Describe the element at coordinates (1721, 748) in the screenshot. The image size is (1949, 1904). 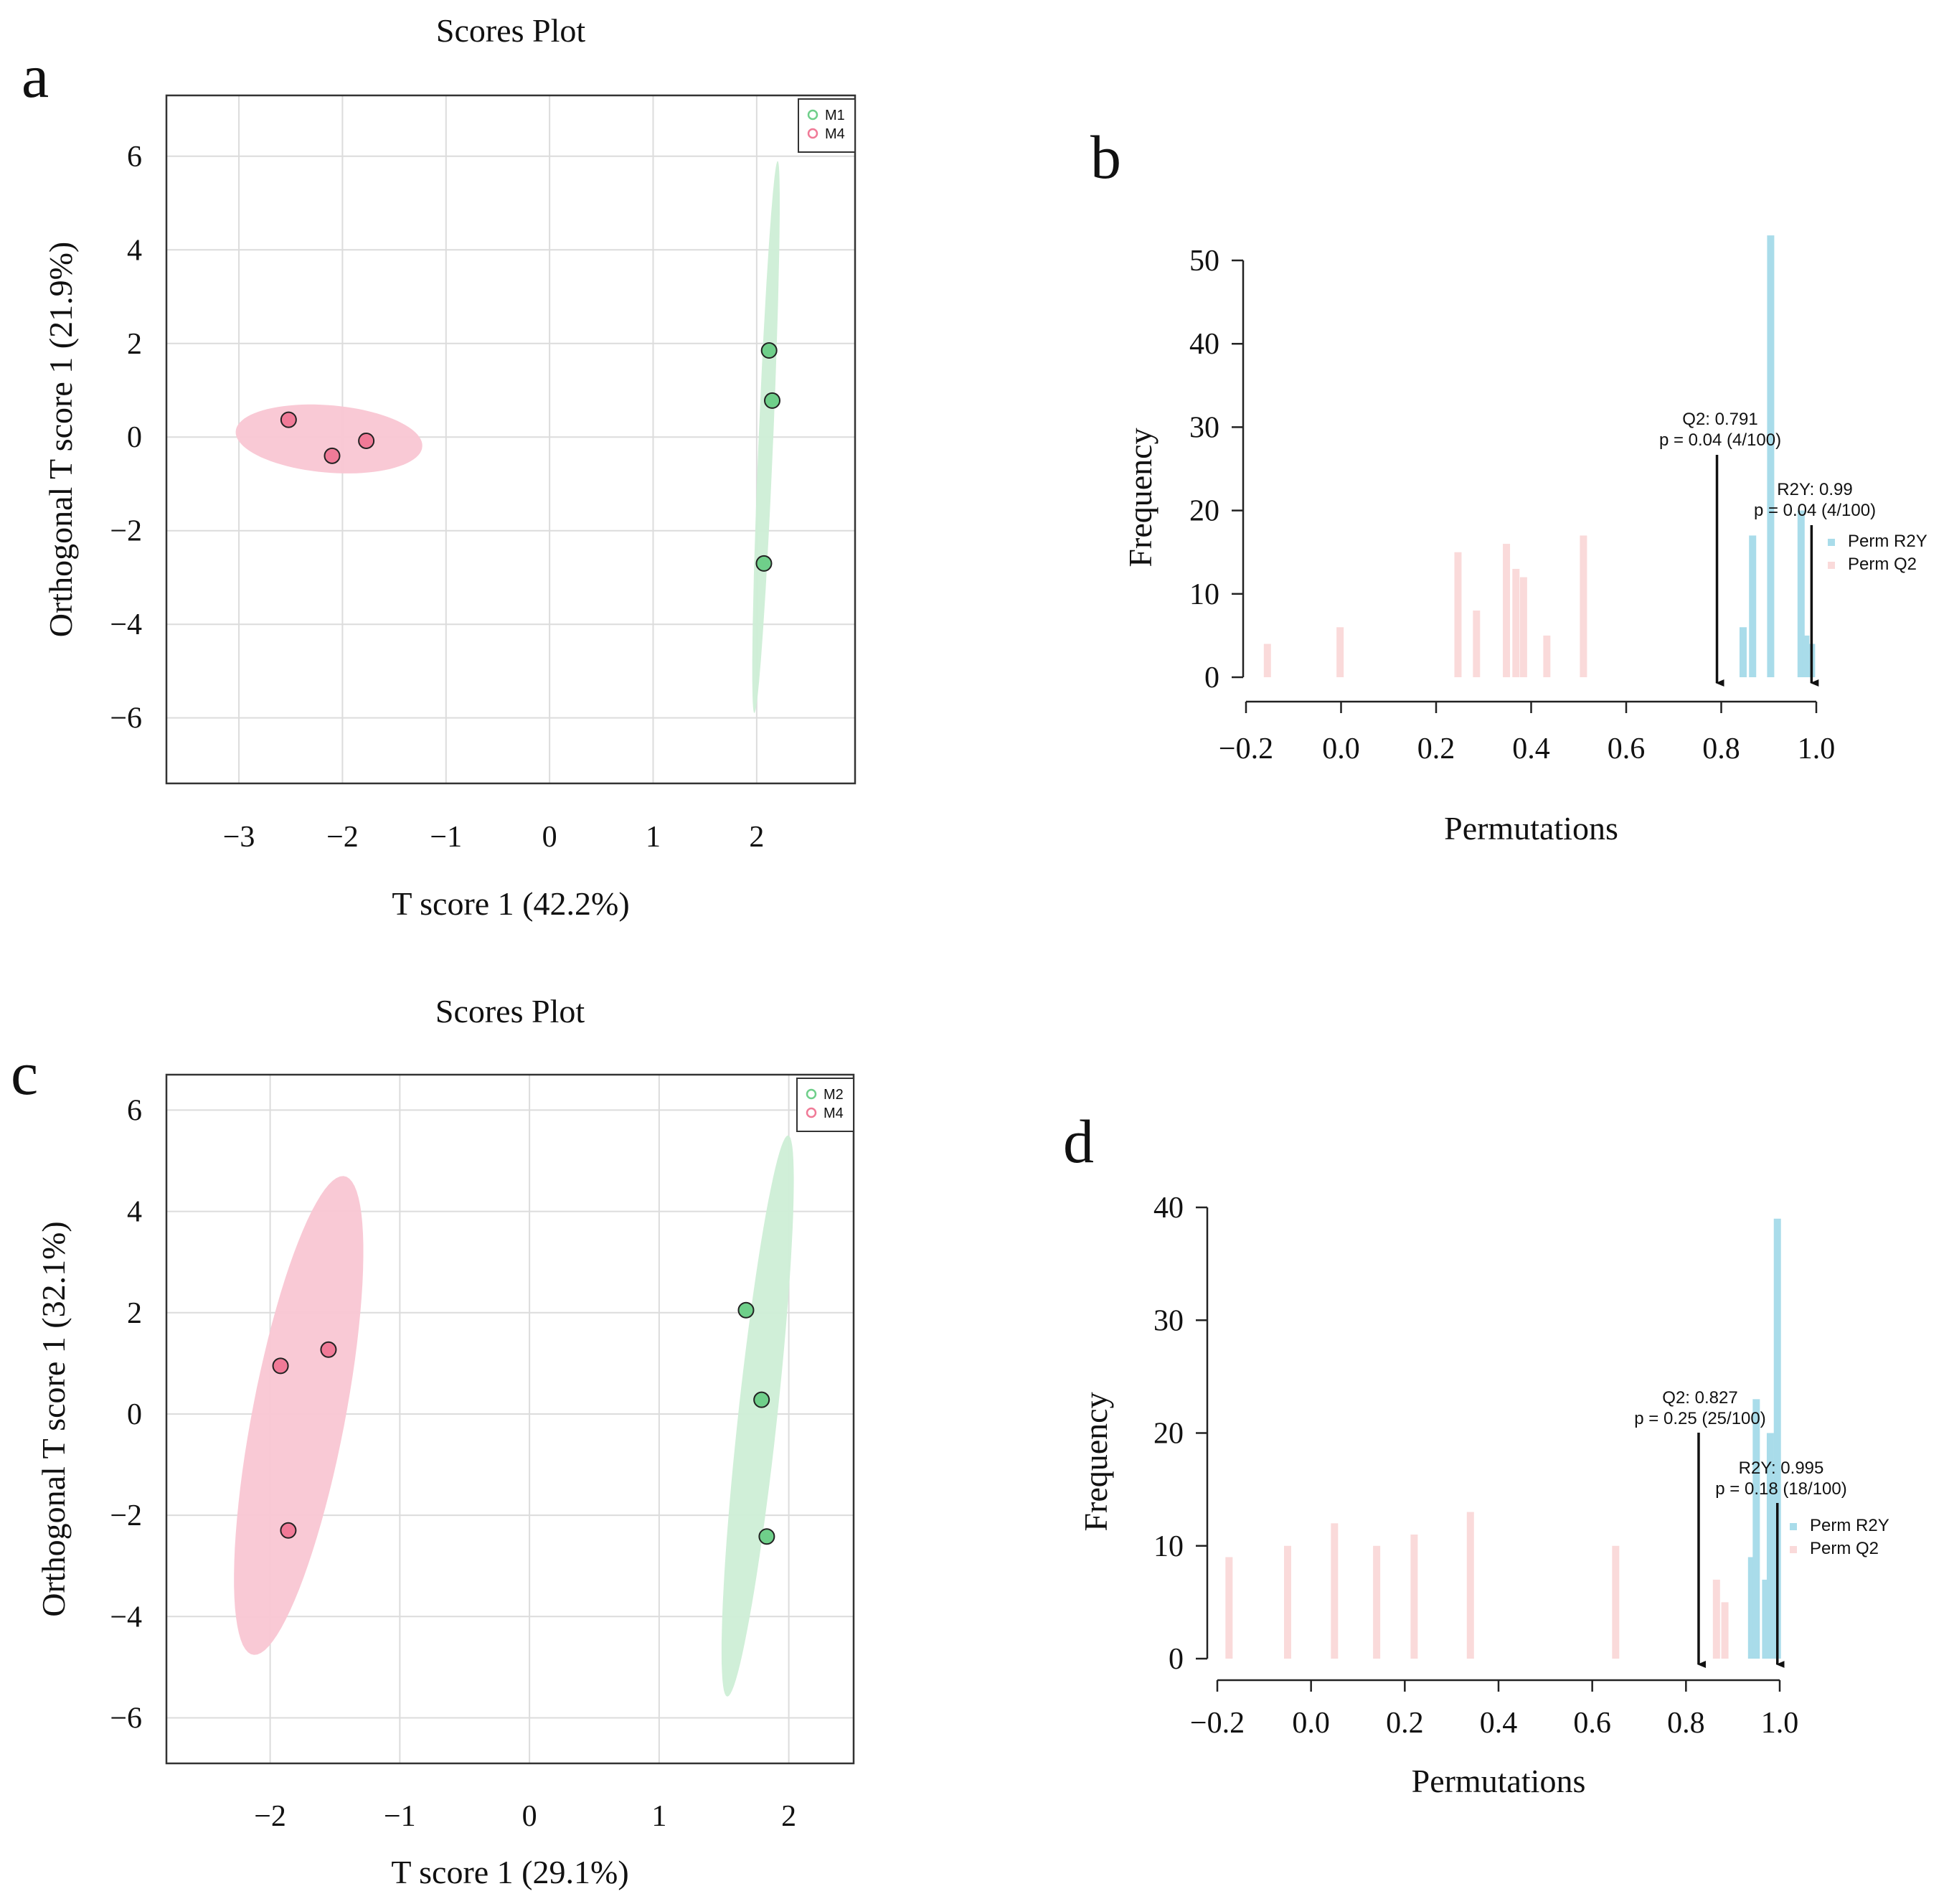
I see `x-tick-label: 0.8` at that location.